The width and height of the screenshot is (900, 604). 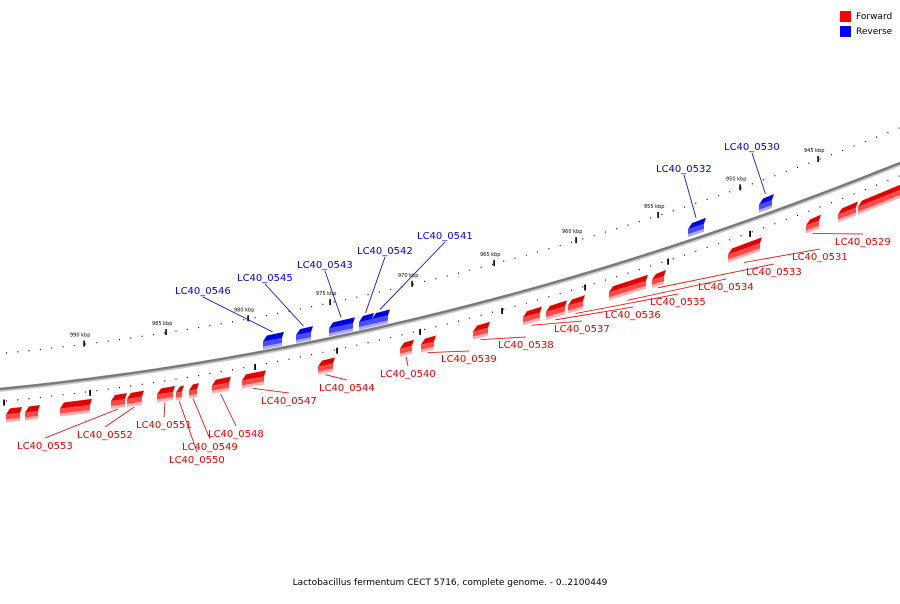 I want to click on gene-label: LC40_0548, so click(x=236, y=434).